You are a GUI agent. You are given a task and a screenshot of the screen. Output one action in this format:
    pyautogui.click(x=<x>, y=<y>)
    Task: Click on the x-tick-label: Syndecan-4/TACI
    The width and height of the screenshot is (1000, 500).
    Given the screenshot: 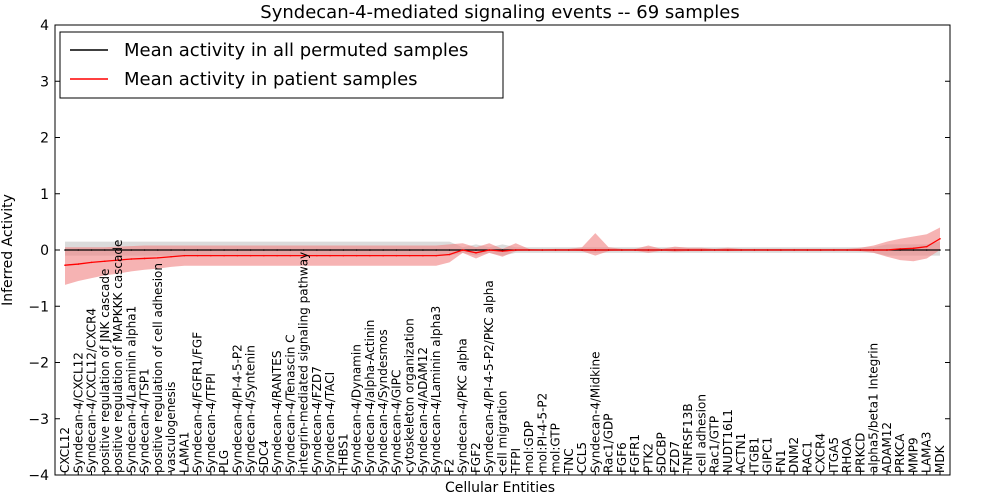 What is the action you would take?
    pyautogui.click(x=330, y=422)
    